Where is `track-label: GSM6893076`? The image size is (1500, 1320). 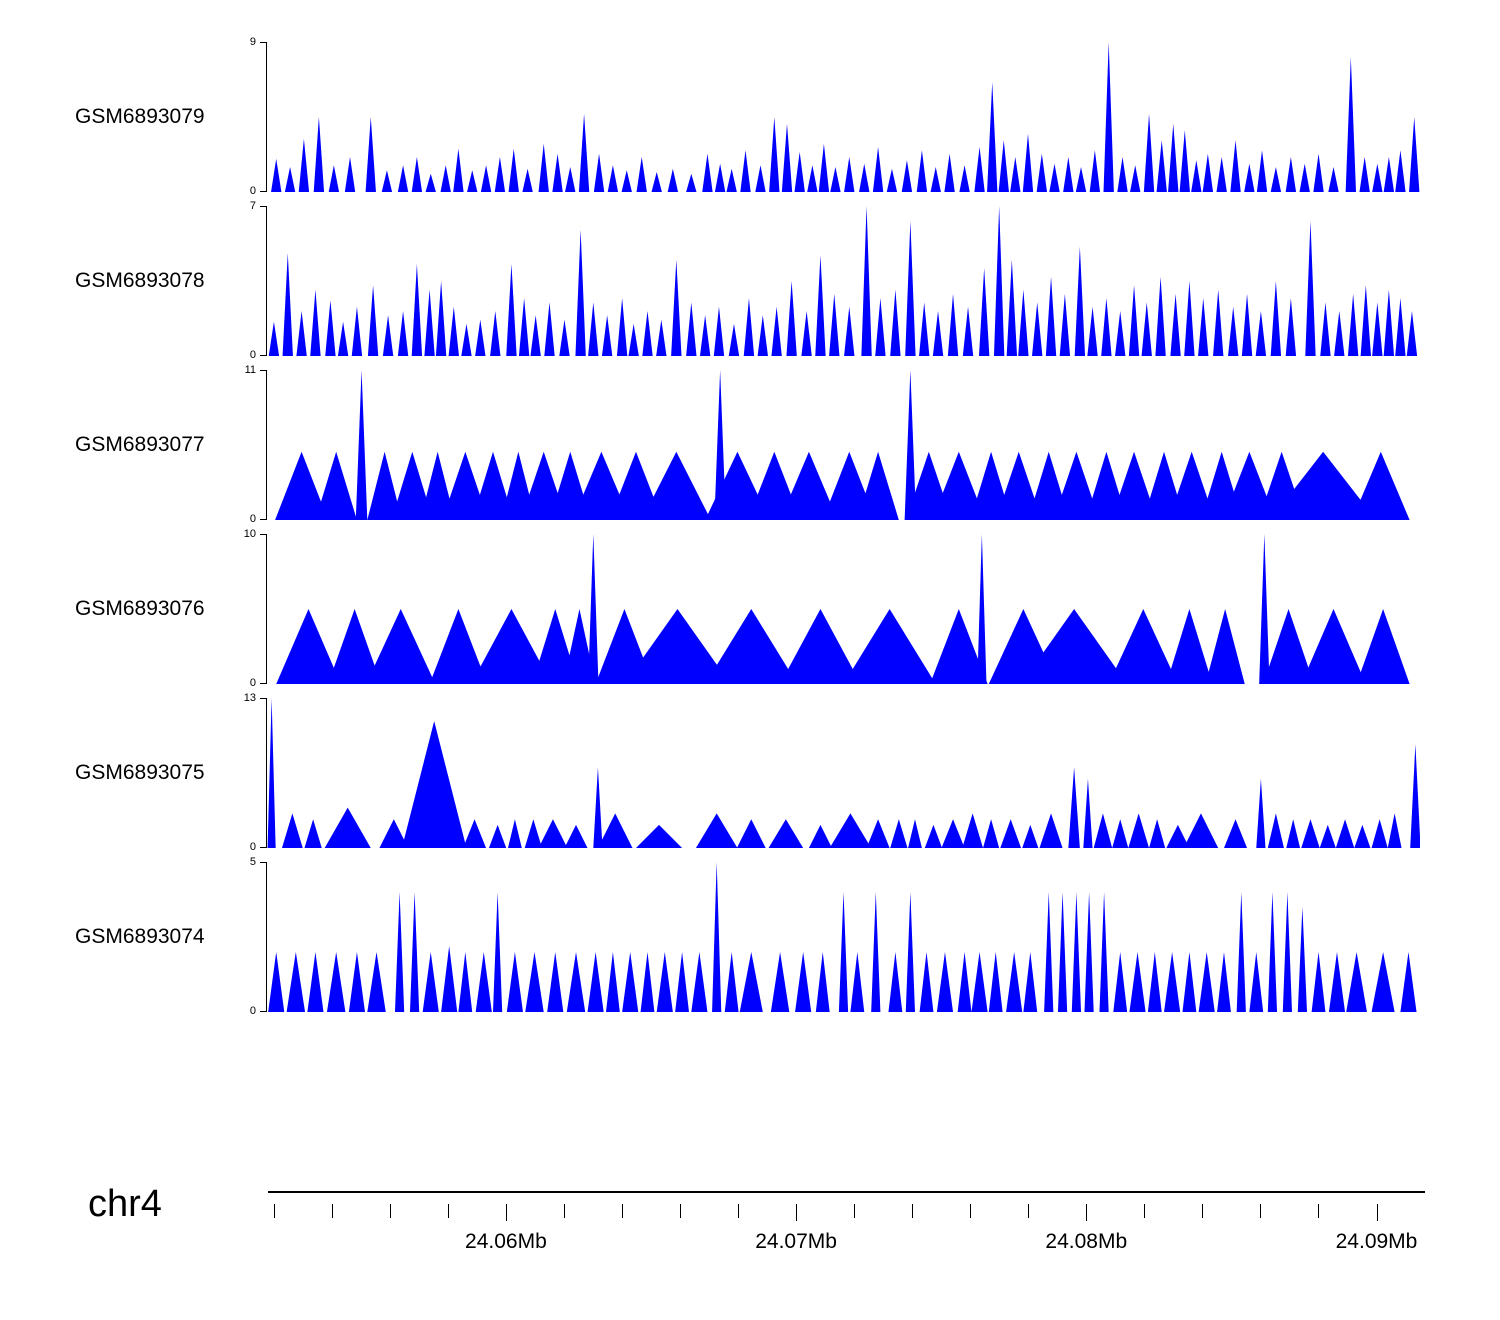
track-label: GSM6893076 is located at coordinates (140, 608).